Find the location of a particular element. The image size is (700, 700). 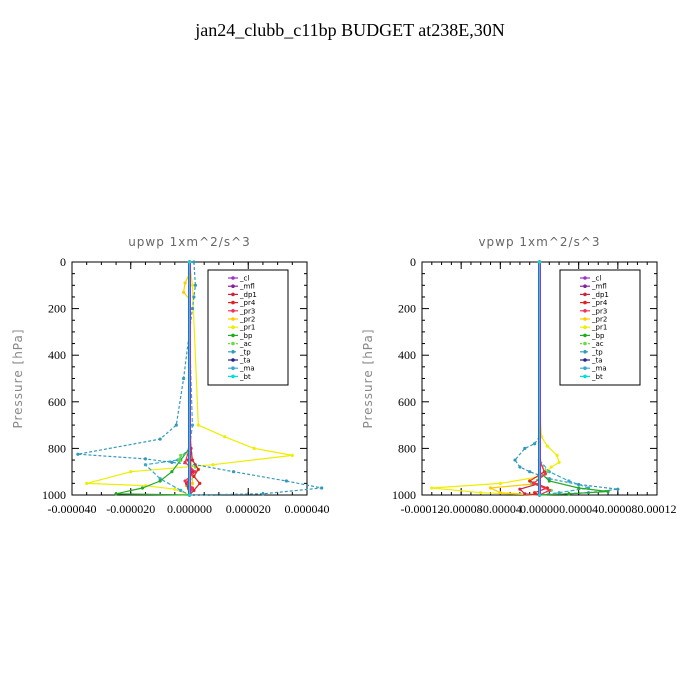

x-tick-label: -0.00004 is located at coordinates (500, 509).